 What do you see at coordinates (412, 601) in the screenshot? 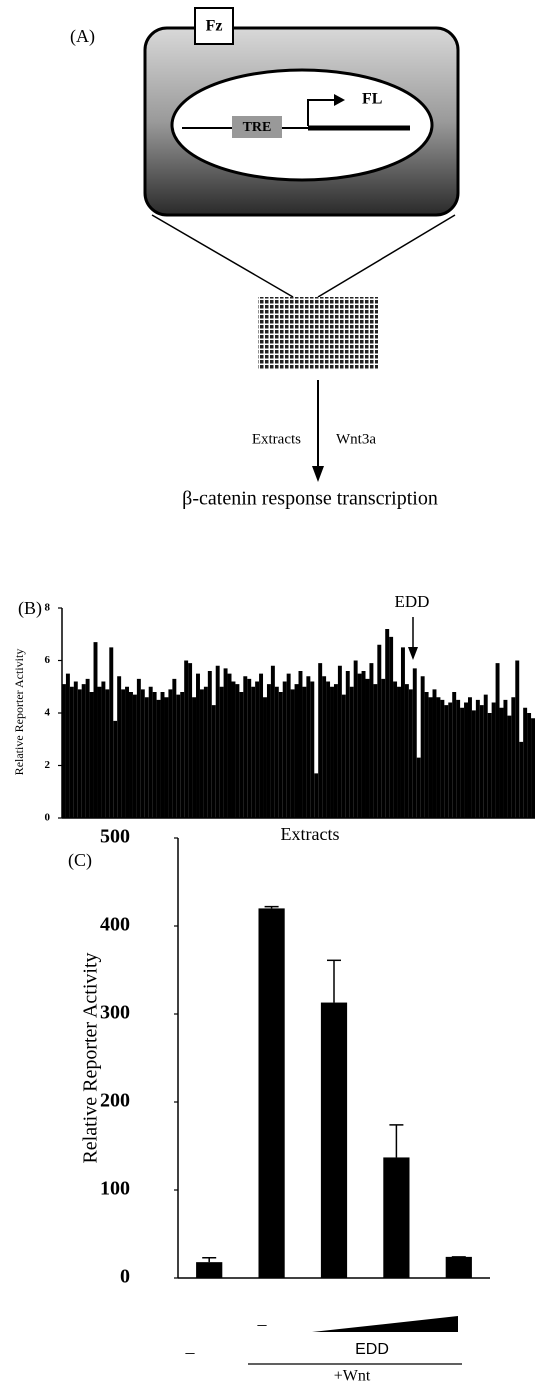
I see `annotation: EDD` at bounding box center [412, 601].